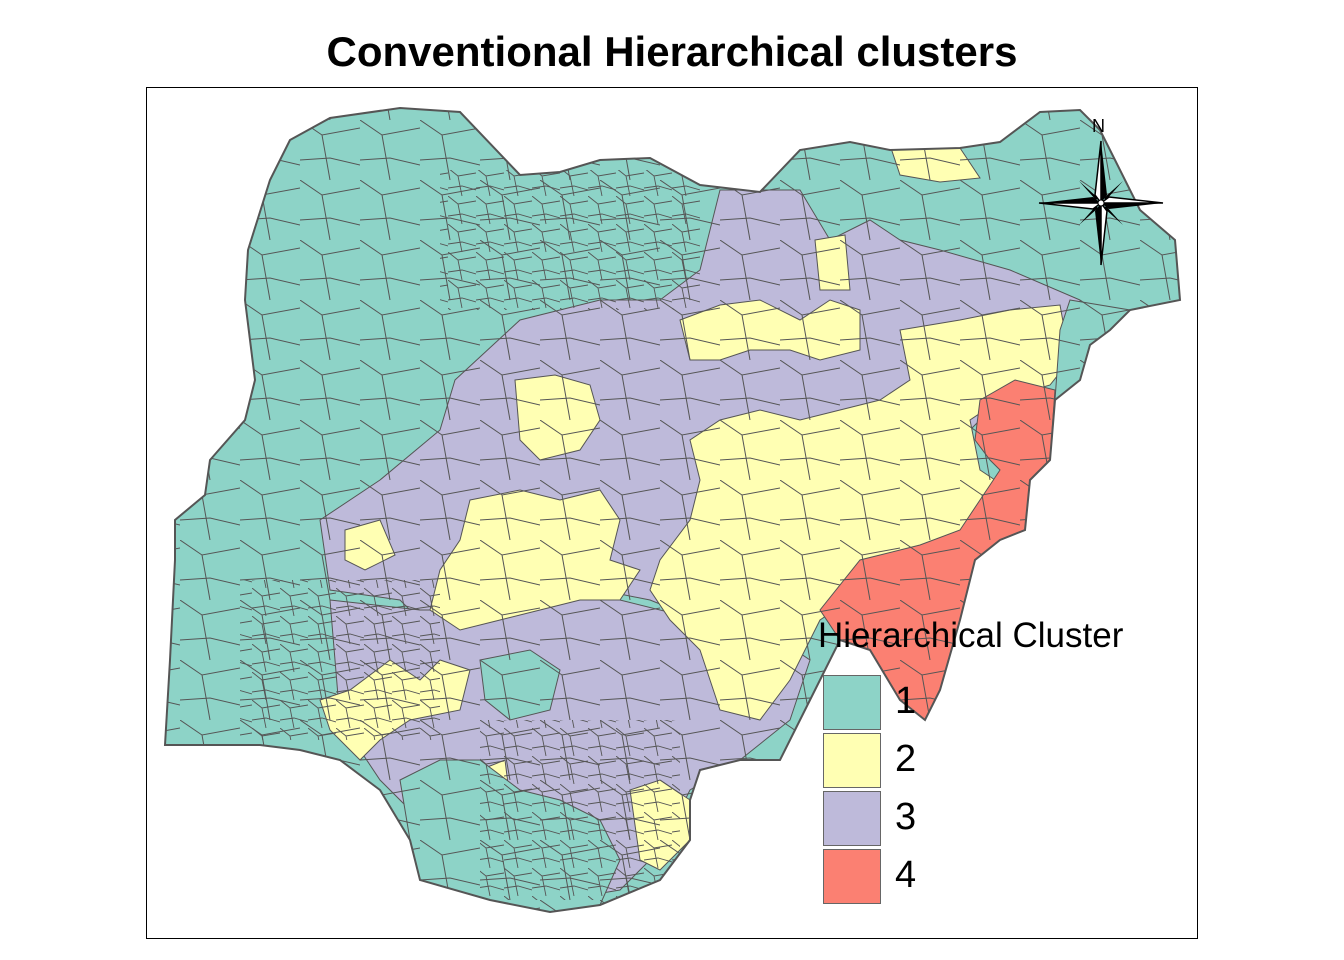  Describe the element at coordinates (340, 660) in the screenshot. I see `district-boundaries-dense-southwest` at that location.